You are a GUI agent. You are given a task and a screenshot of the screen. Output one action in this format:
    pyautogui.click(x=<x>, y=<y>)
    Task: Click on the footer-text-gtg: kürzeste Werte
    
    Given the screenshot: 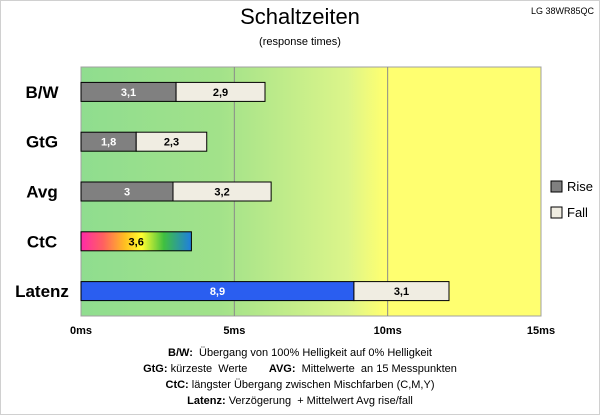 What is the action you would take?
    pyautogui.click(x=218, y=369)
    